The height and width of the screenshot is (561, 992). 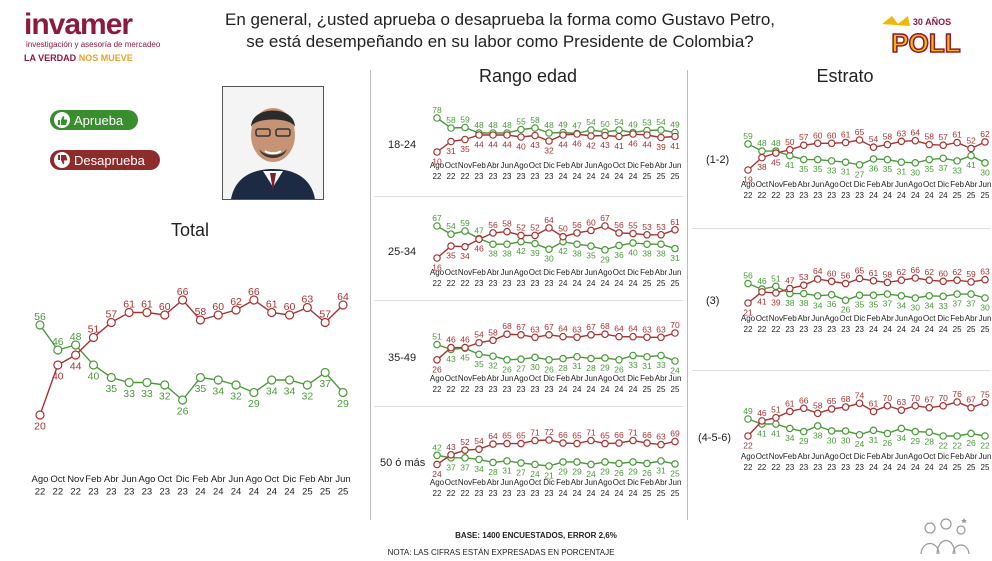 What do you see at coordinates (957, 272) in the screenshot?
I see `data-label: 62` at bounding box center [957, 272].